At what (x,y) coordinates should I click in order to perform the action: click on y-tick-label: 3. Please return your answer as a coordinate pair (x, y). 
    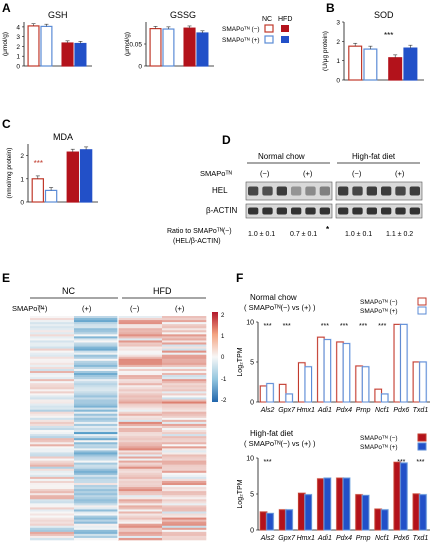
    Looking at the image, I should click on (18, 37).